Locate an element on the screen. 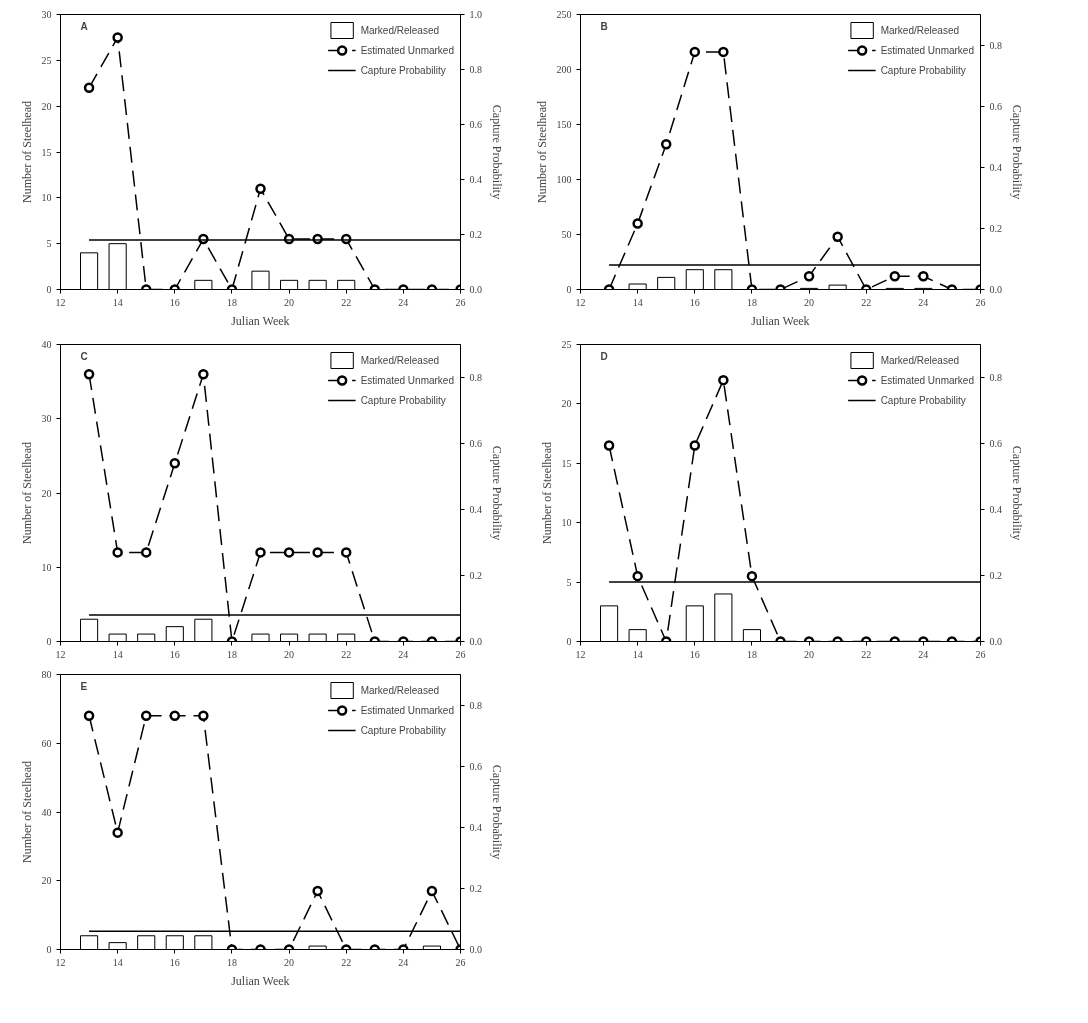 This screenshot has height=1023, width=1088. y-tick-label: 100 is located at coordinates (564, 179).